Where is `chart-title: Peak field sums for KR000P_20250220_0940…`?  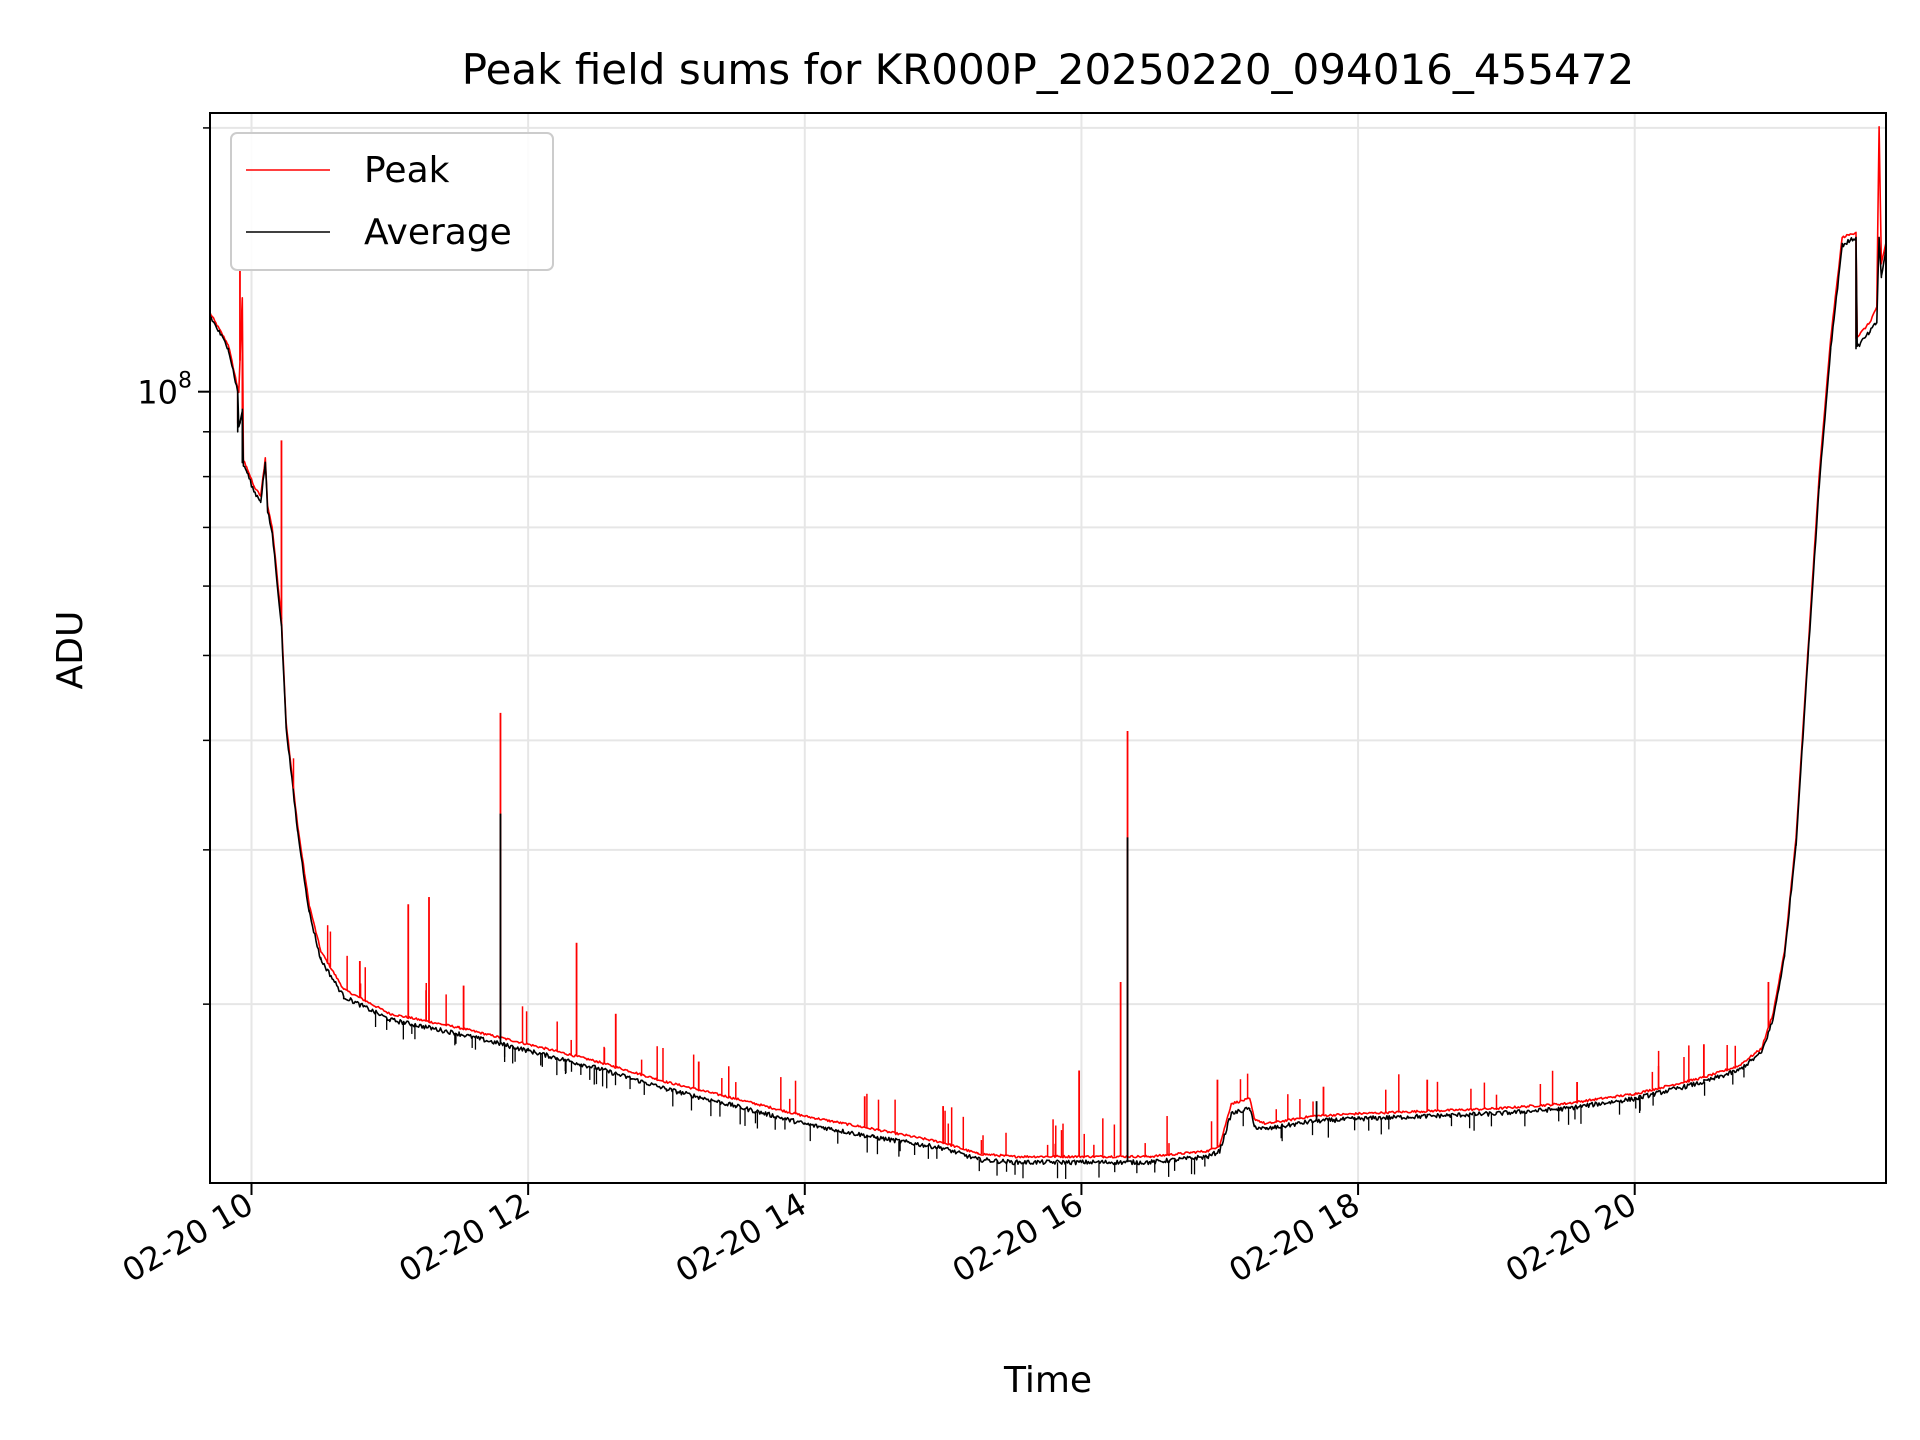
chart-title: Peak field sums for KR000P_20250220_0940… is located at coordinates (1048, 69).